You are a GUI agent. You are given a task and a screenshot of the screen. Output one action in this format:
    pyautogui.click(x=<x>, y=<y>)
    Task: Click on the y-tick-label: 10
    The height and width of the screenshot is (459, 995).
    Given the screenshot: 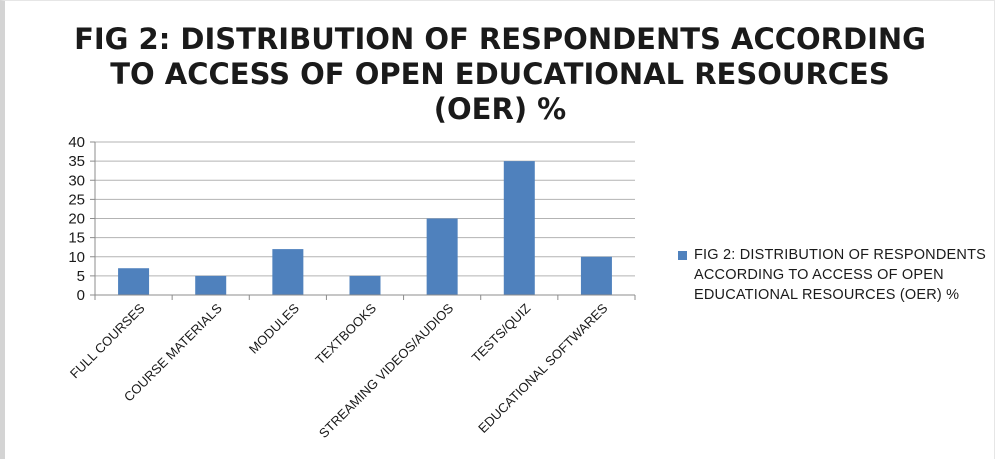 What is the action you would take?
    pyautogui.click(x=76, y=257)
    